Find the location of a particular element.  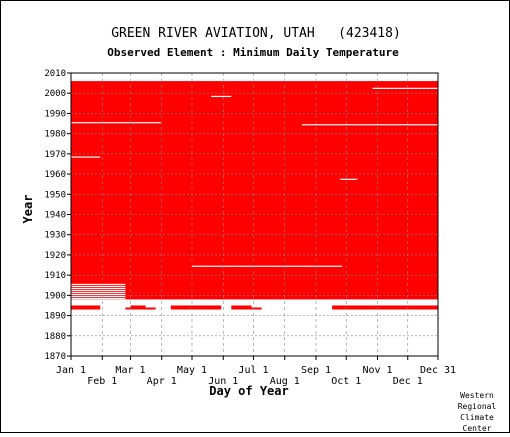

y-tick-label: 1990 is located at coordinates (55, 114).